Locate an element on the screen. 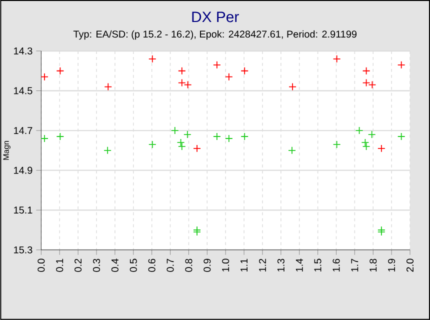  x-tick-label: 0.9 is located at coordinates (207, 265).